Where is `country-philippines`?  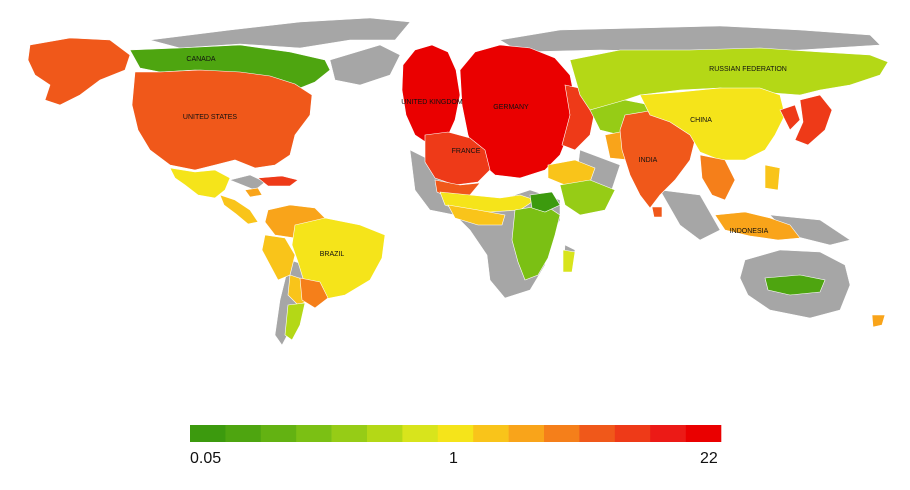
country-philippines is located at coordinates (772, 177).